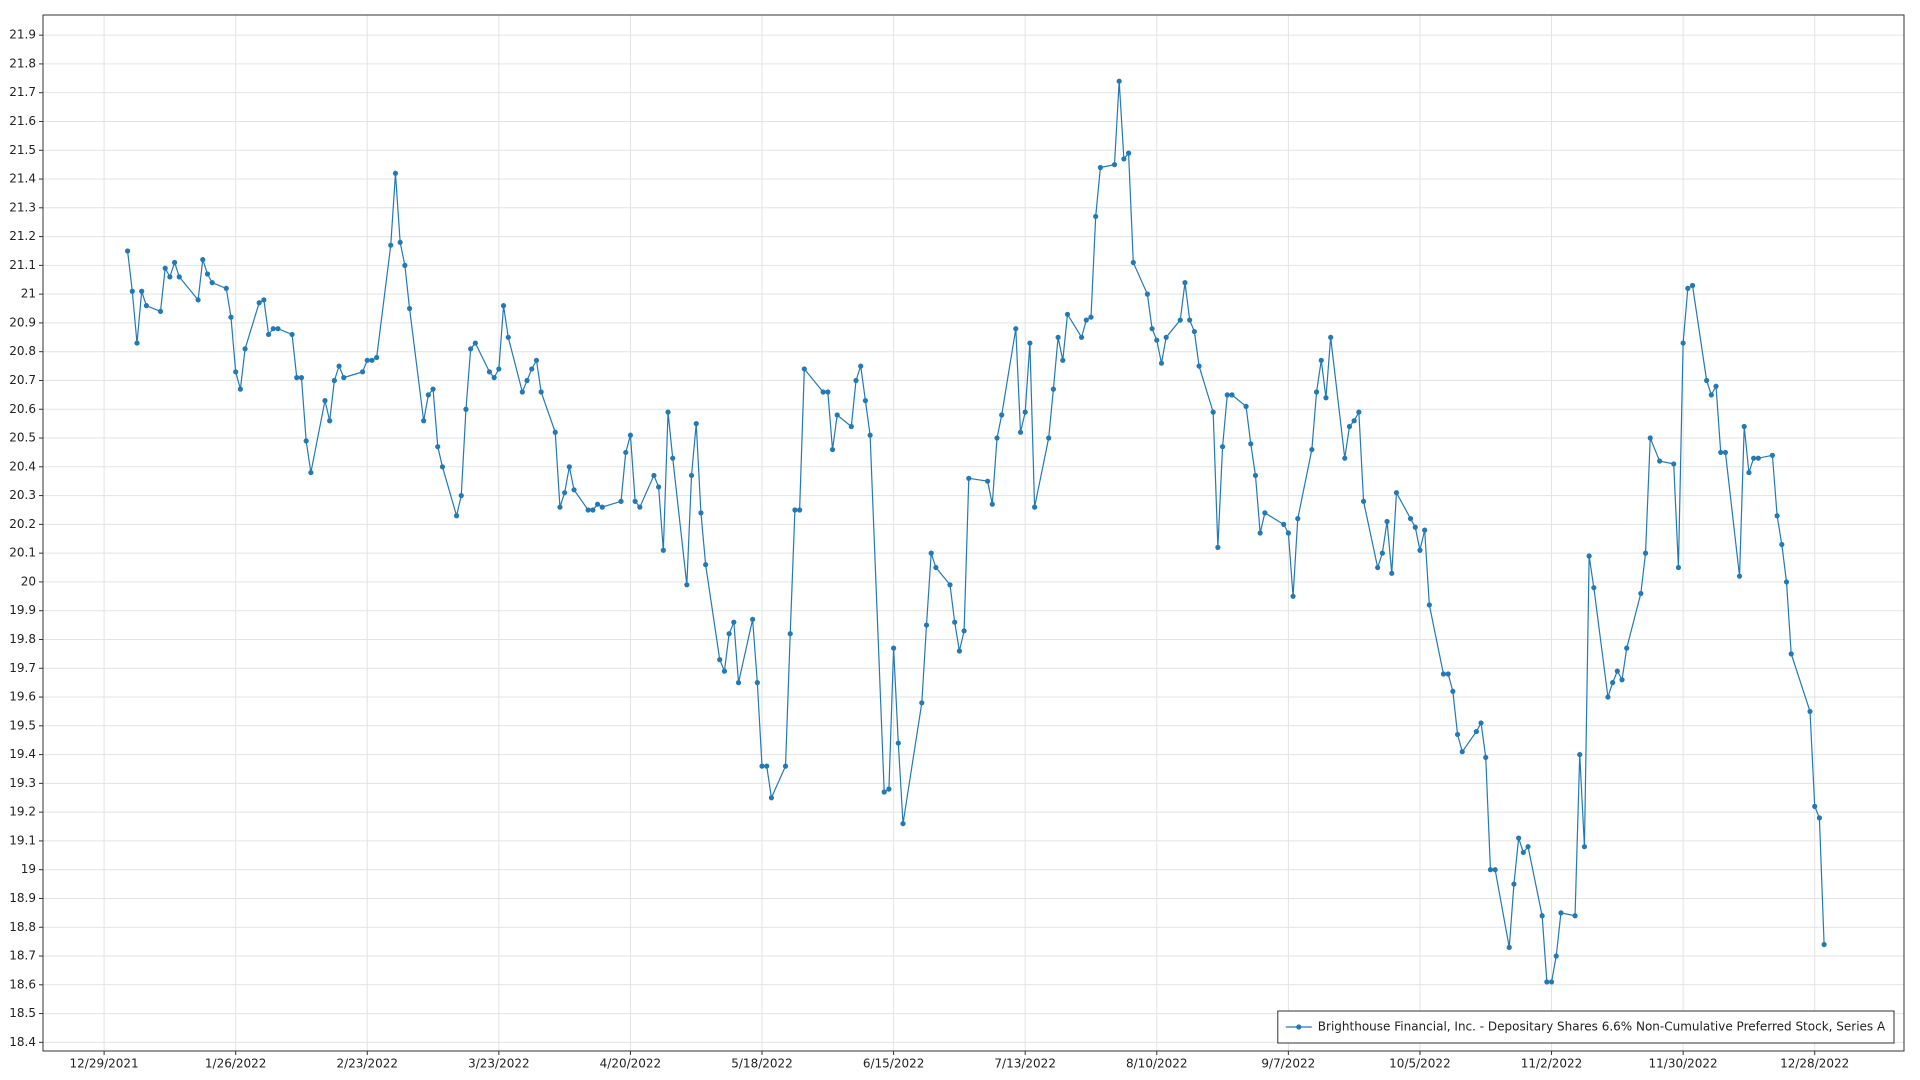 The width and height of the screenshot is (1920, 1080). I want to click on y-tick-label: 18.5, so click(22, 1013).